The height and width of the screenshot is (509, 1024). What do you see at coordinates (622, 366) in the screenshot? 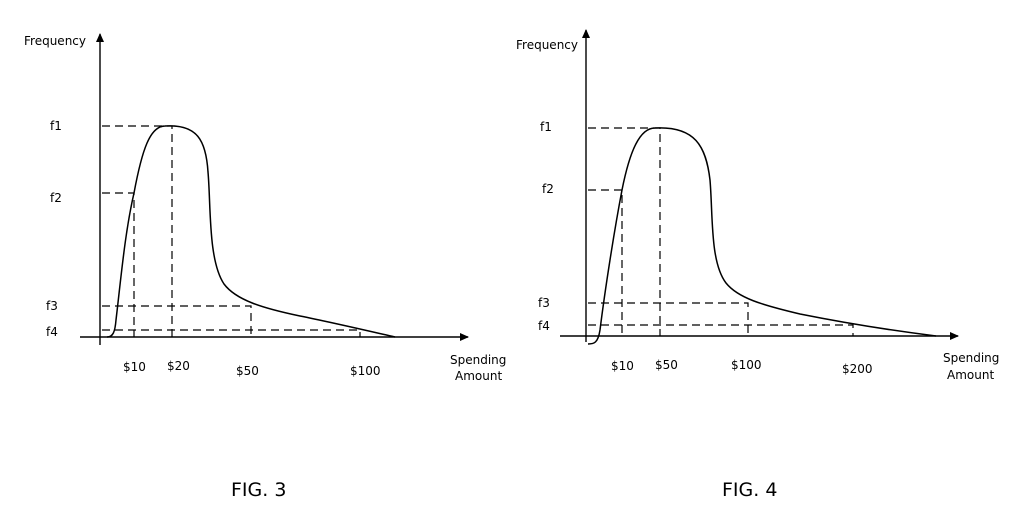
I see `fig4-xtick-10: $10` at bounding box center [622, 366].